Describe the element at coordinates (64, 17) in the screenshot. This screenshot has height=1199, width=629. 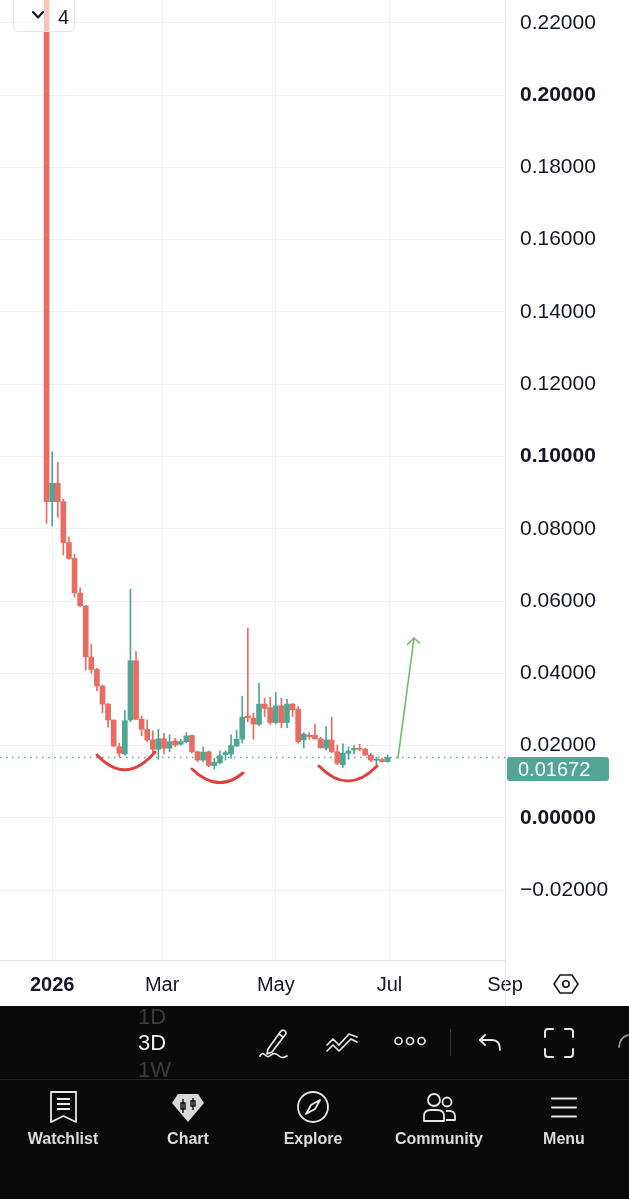
I see `annotation: 4` at that location.